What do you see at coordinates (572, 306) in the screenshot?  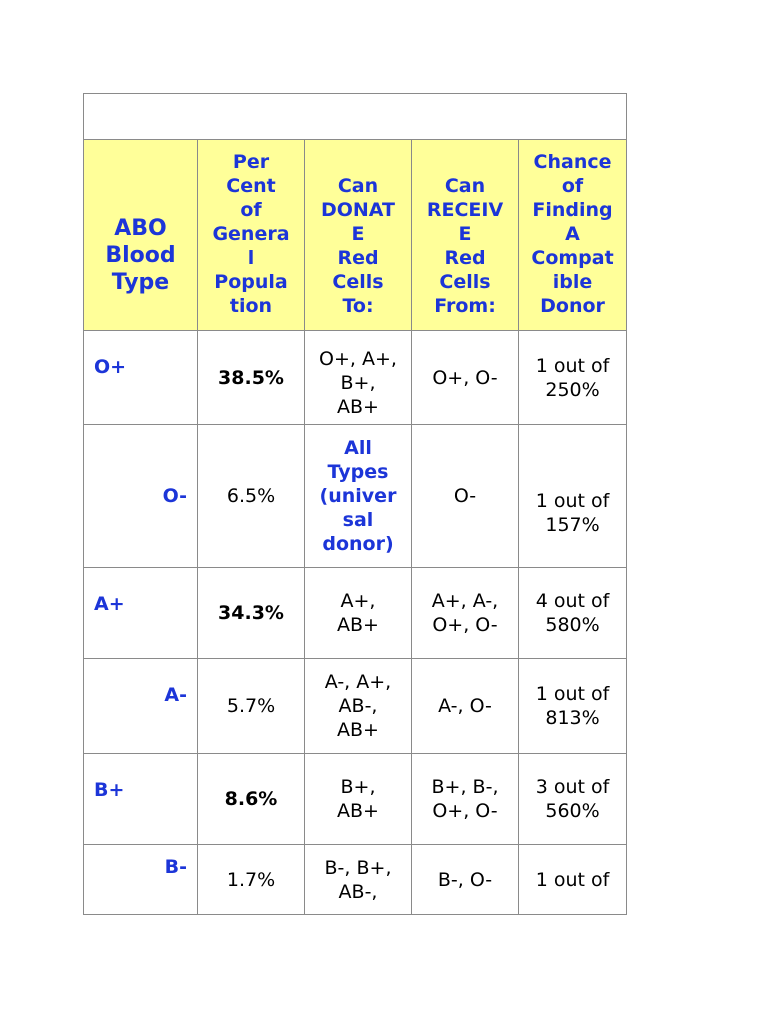 I see `header-line: Donor` at bounding box center [572, 306].